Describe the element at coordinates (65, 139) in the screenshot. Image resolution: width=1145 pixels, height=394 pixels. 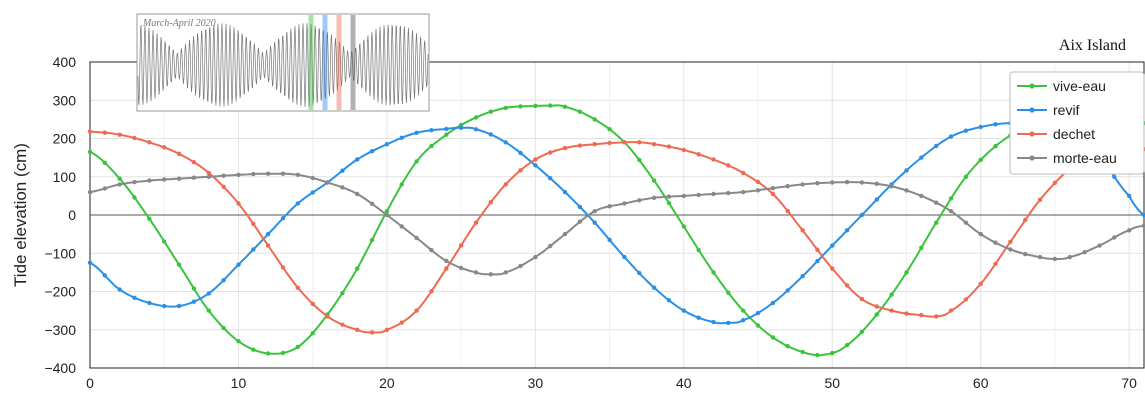
I see `y-tick-label: 200` at that location.